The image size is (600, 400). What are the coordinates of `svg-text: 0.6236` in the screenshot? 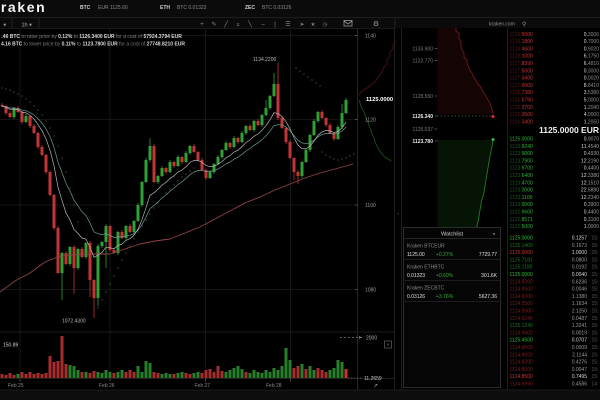 It's located at (580, 282).